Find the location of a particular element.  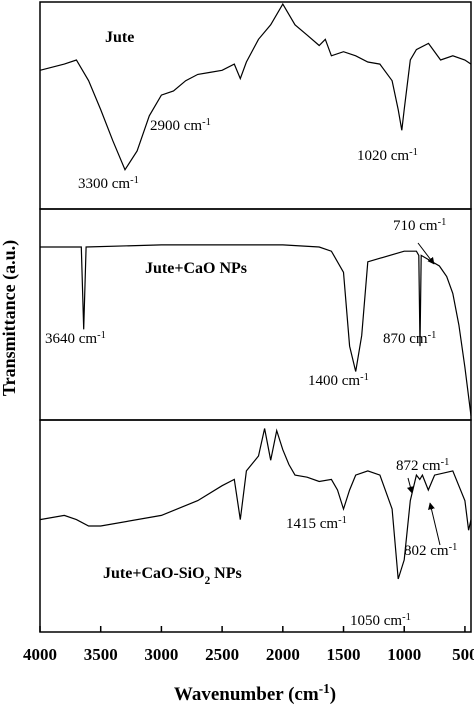

panel-label-part: 2 is located at coordinates (208, 581).